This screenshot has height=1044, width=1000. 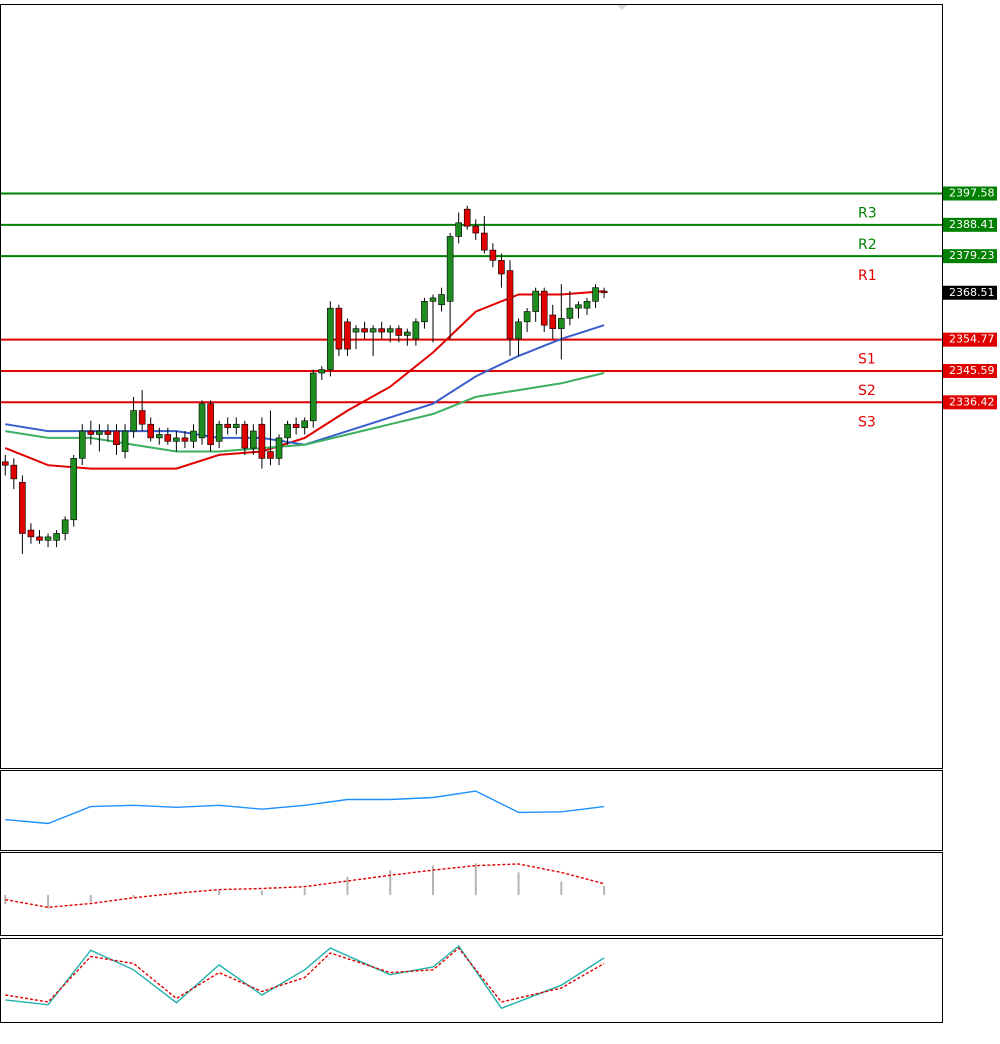 What do you see at coordinates (304, 380) in the screenshot?
I see `moving-average` at bounding box center [304, 380].